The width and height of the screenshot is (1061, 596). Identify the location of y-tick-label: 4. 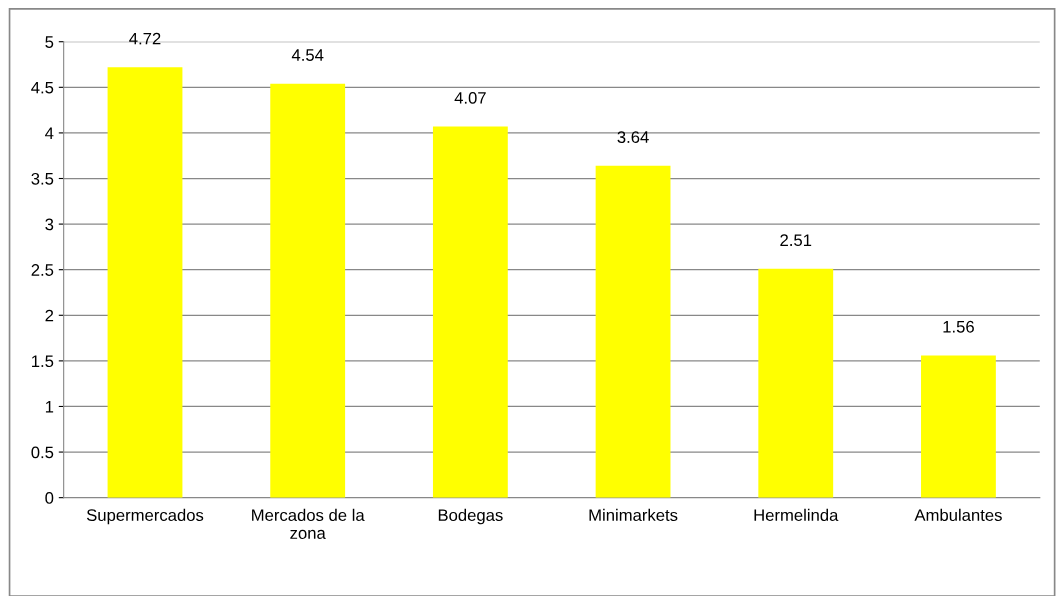
(49, 133).